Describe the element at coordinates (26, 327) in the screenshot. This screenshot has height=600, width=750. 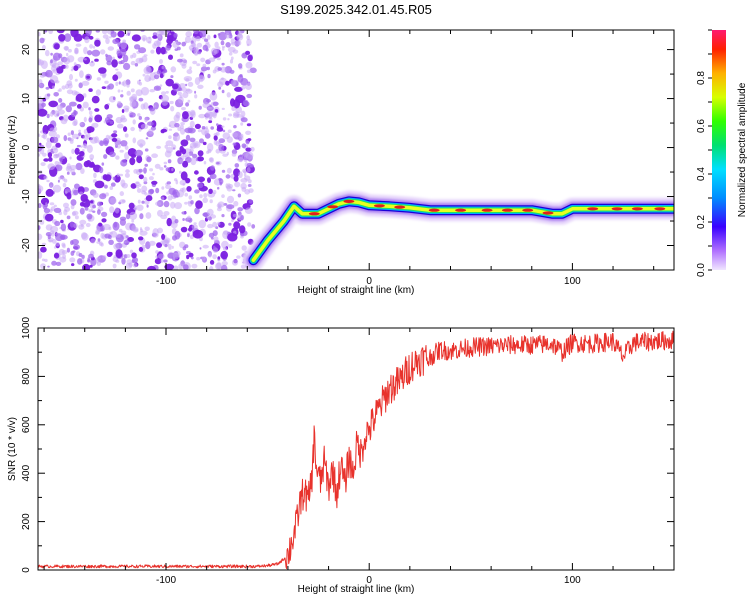
I see `y-tick-label: 1000` at that location.